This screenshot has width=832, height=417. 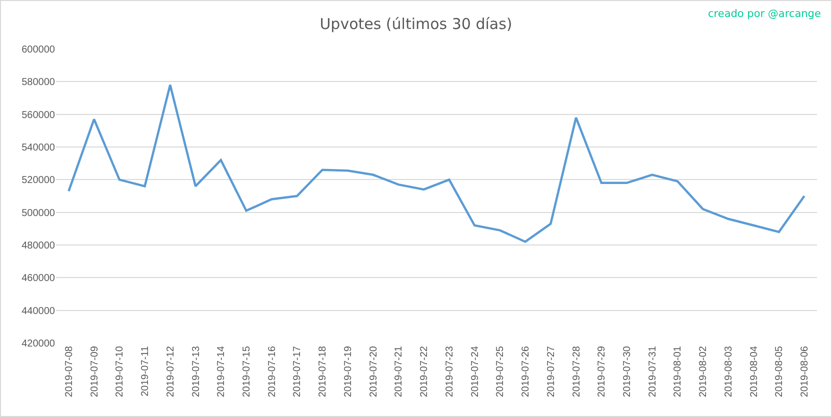 I want to click on x-tick-label: 2019-08-02, so click(x=704, y=372).